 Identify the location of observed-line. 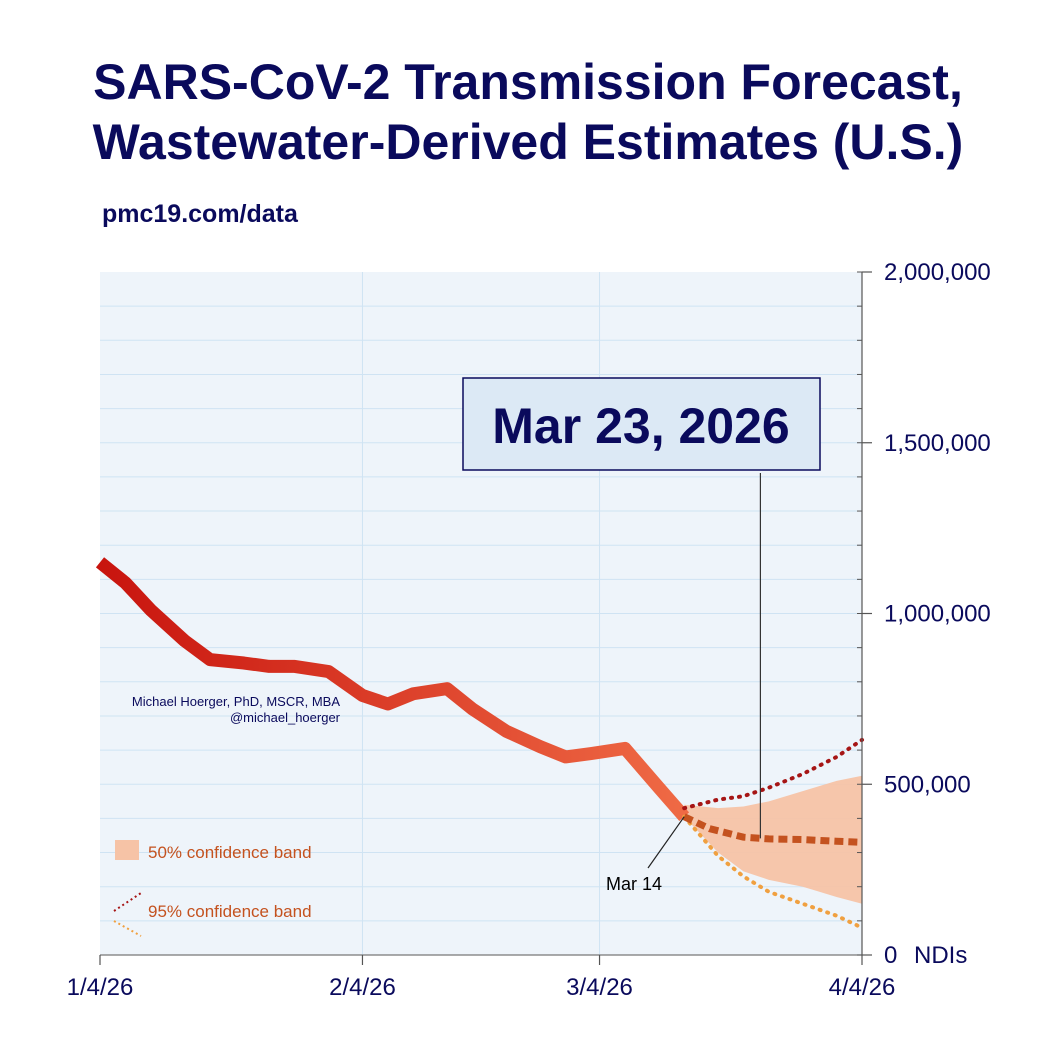
(392, 689).